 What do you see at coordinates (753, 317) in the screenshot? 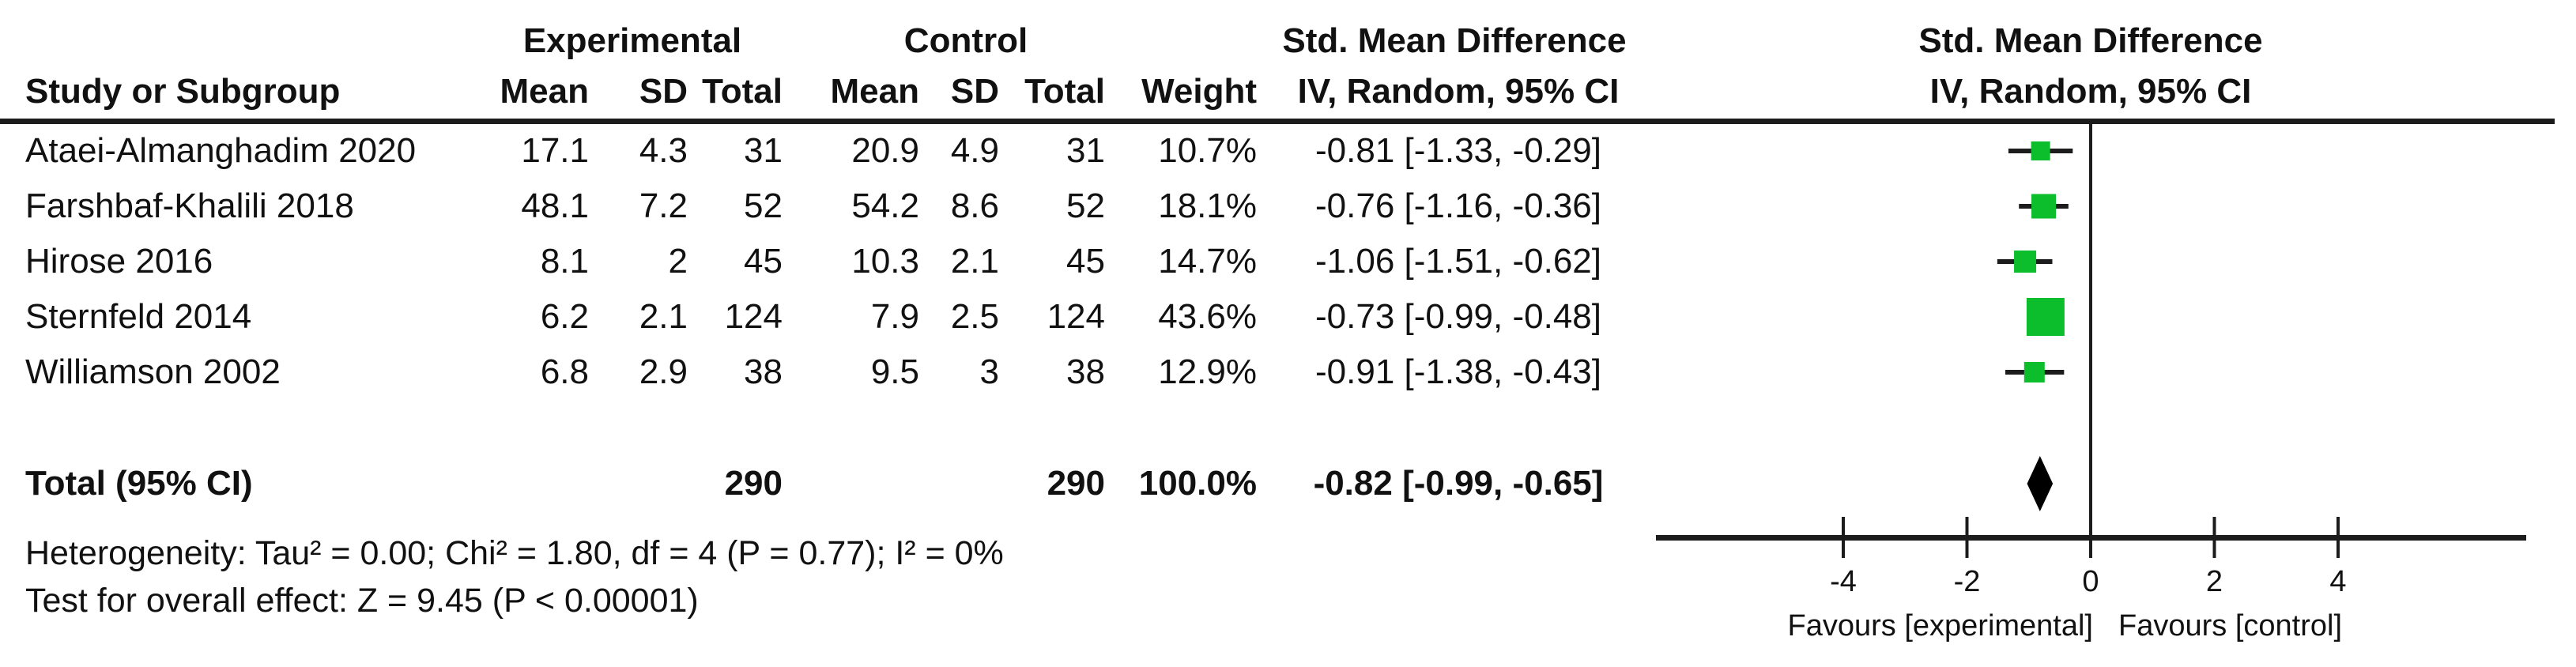
I see `exp-total-cell: 124` at bounding box center [753, 317].